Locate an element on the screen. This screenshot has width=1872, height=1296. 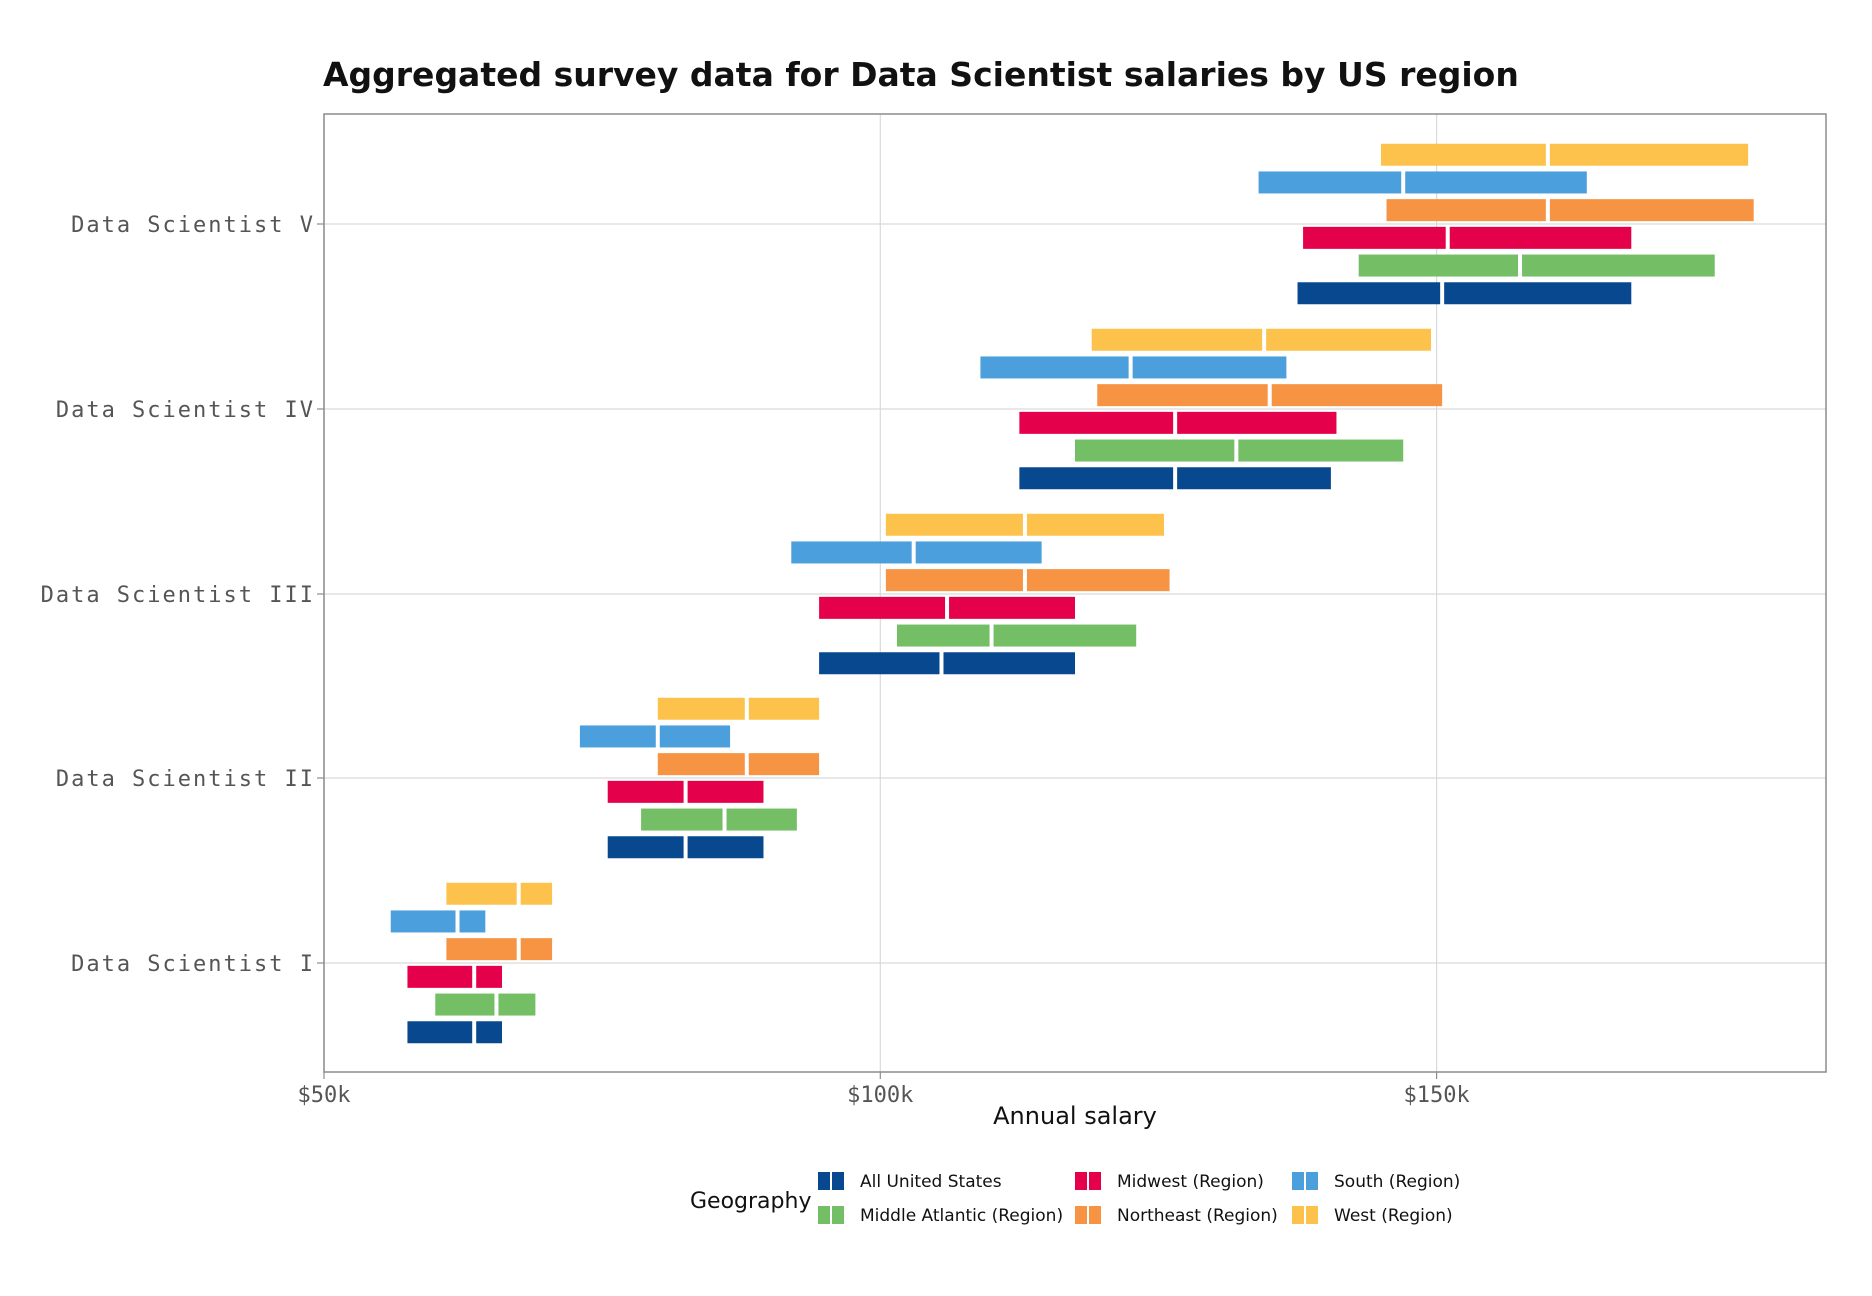
legend-label: All United States is located at coordinates (931, 1182).